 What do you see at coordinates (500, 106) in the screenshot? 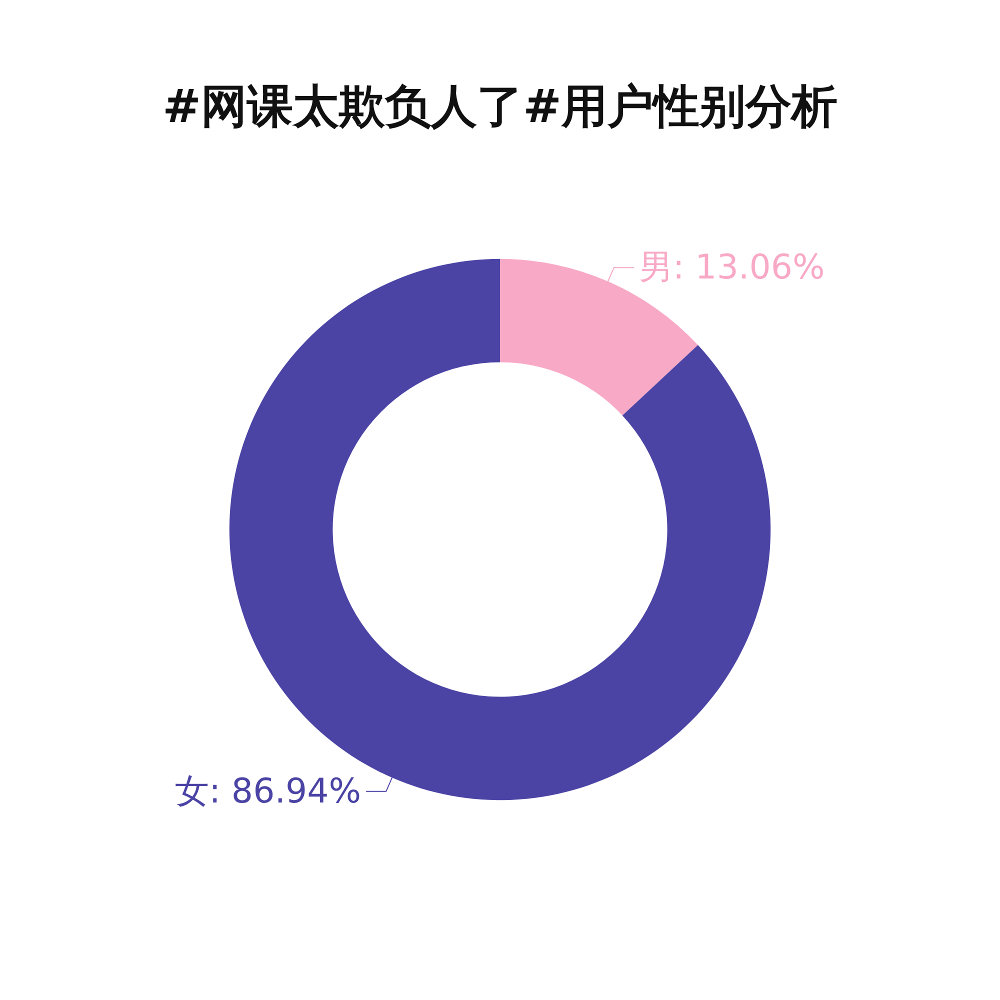
I see `chart-title: #网课太欺负人了#用户性别分析` at bounding box center [500, 106].